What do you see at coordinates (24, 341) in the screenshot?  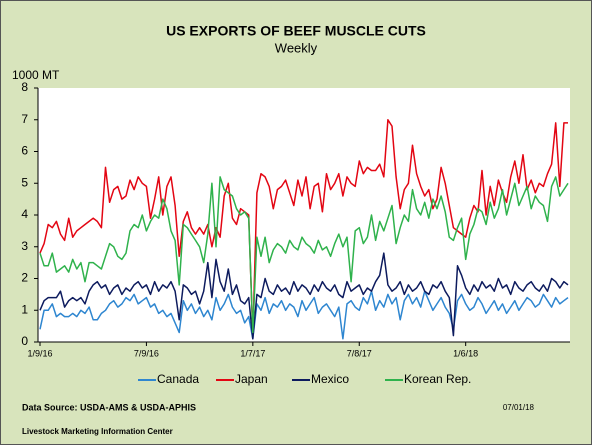 I see `y-tick-label: 0` at bounding box center [24, 341].